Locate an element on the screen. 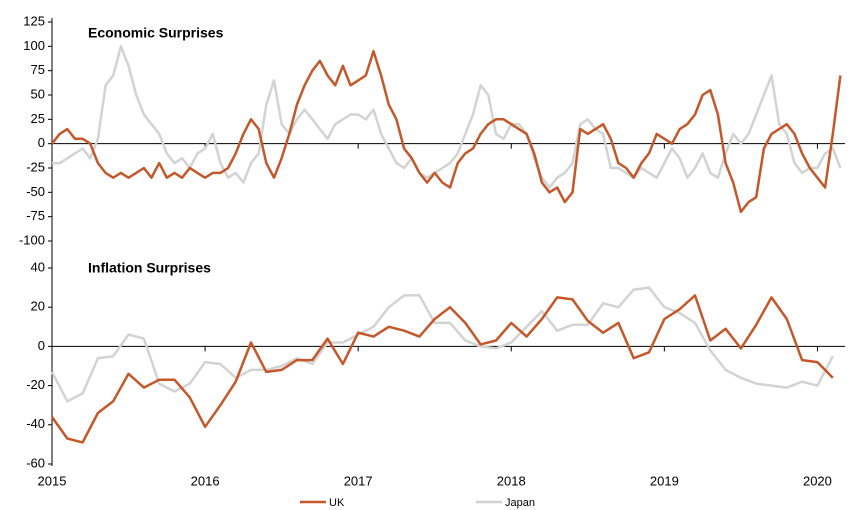  x-tick-label: 2016 is located at coordinates (205, 480).